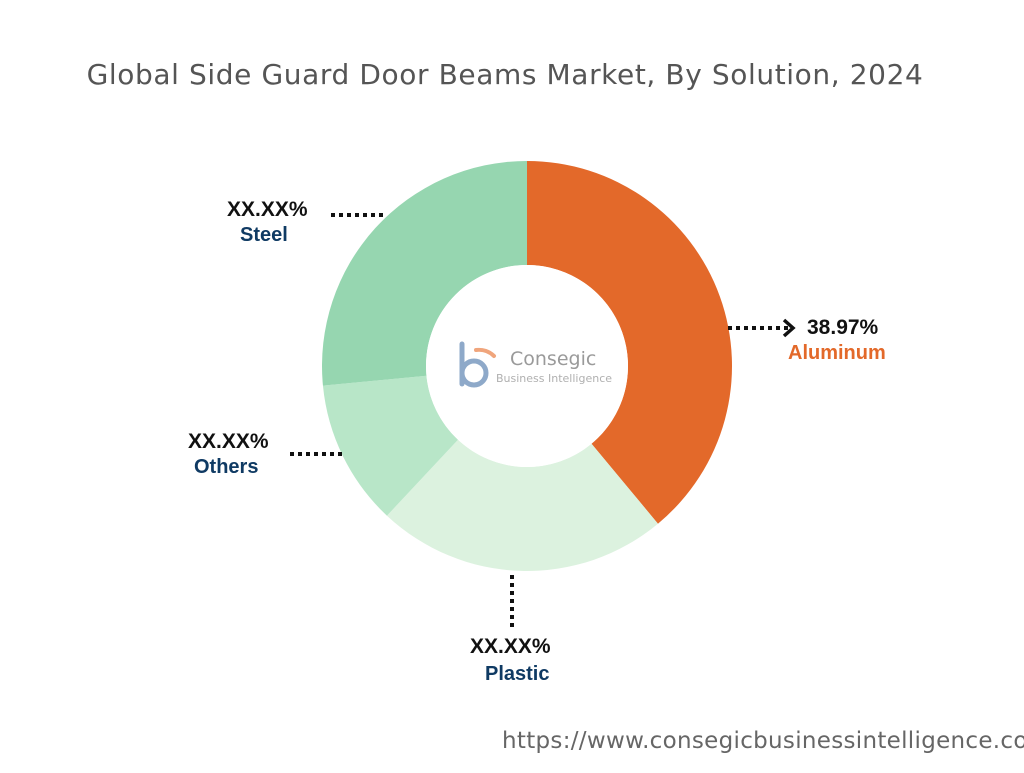 The height and width of the screenshot is (773, 1024). What do you see at coordinates (510, 646) in the screenshot?
I see `label-plastic-value: XX.XX%` at bounding box center [510, 646].